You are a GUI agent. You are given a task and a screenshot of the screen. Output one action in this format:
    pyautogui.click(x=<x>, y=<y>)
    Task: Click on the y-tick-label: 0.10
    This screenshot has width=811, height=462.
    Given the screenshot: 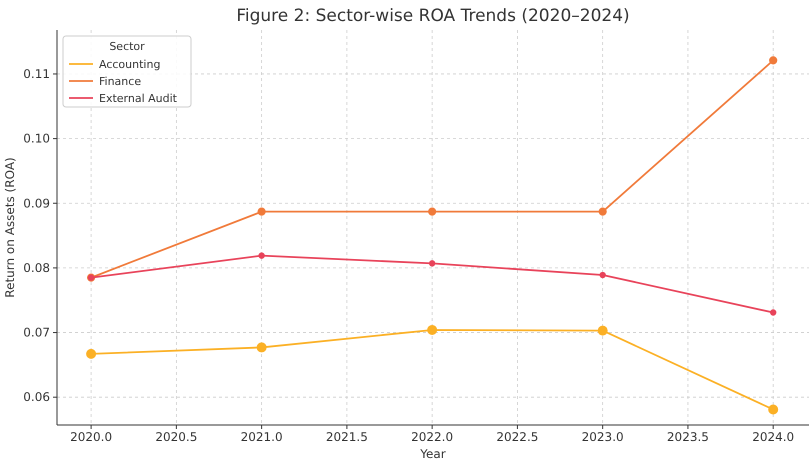 What is the action you would take?
    pyautogui.click(x=36, y=139)
    